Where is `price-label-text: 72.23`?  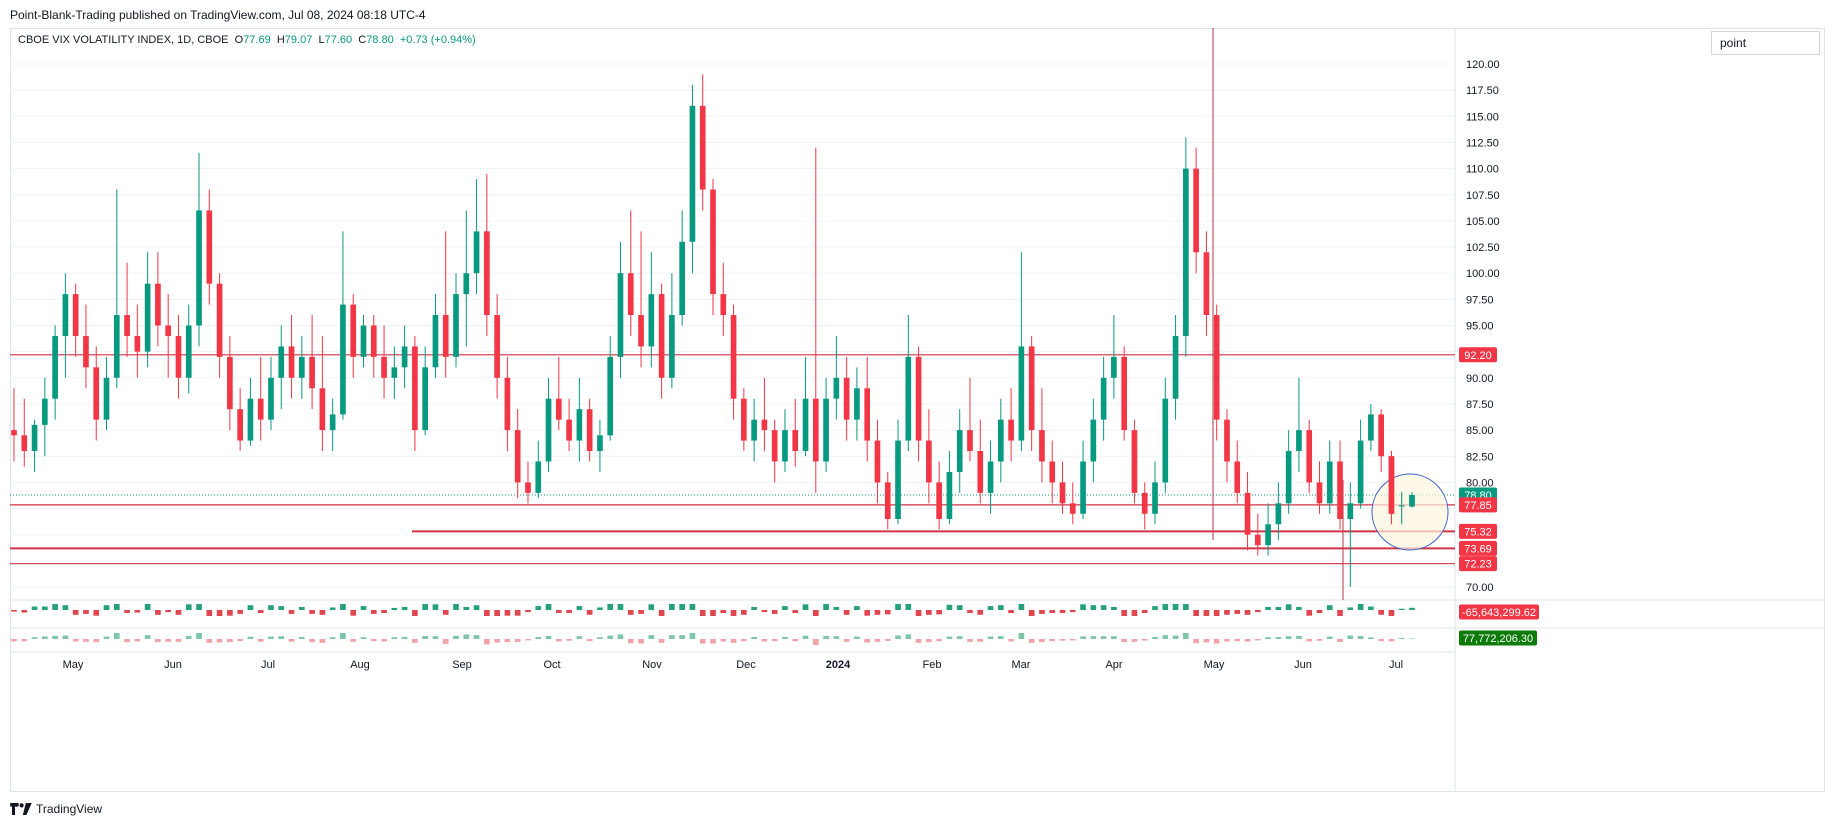 price-label-text: 72.23 is located at coordinates (1478, 565).